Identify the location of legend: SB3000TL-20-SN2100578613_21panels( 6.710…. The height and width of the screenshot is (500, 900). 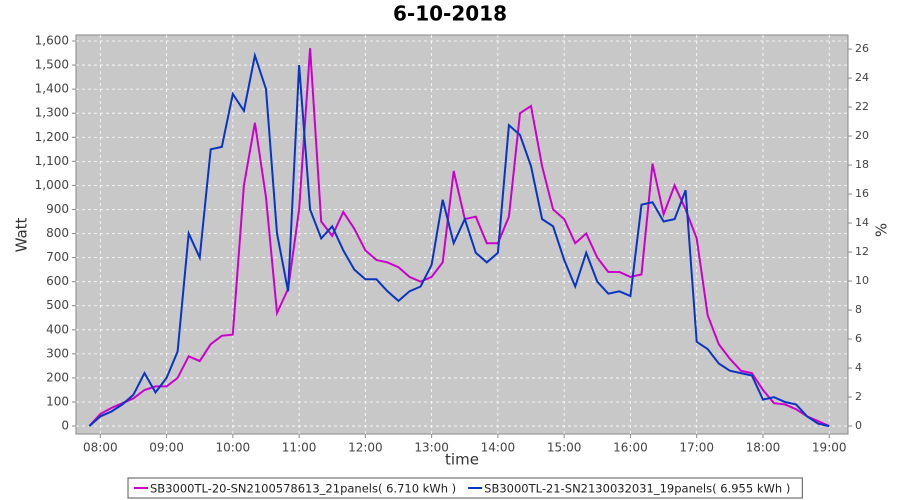
(465, 488).